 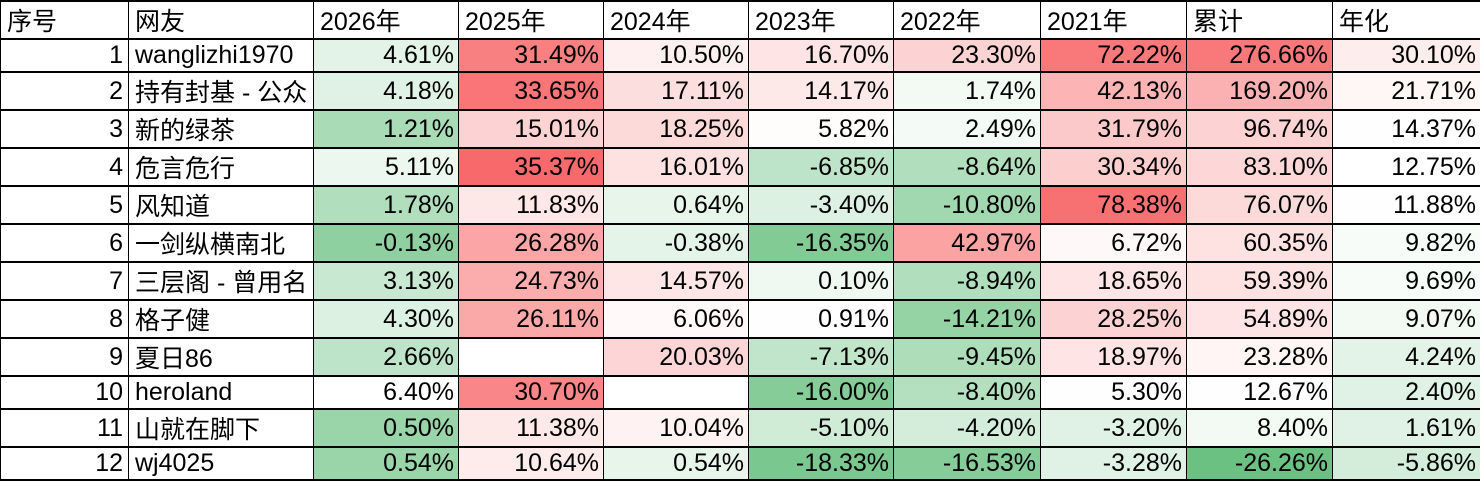 I want to click on value-cell: 21.71%, so click(x=1406, y=91).